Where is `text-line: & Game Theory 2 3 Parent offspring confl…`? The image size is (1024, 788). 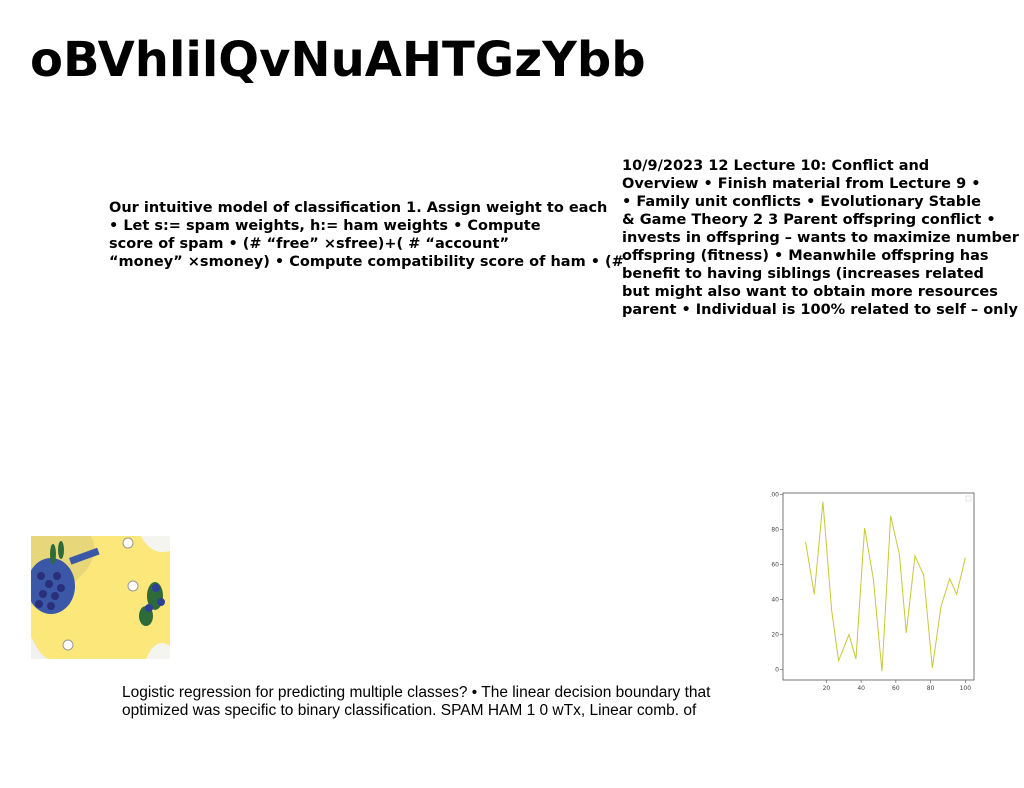 text-line: & Game Theory 2 3 Parent offspring confl… is located at coordinates (809, 220).